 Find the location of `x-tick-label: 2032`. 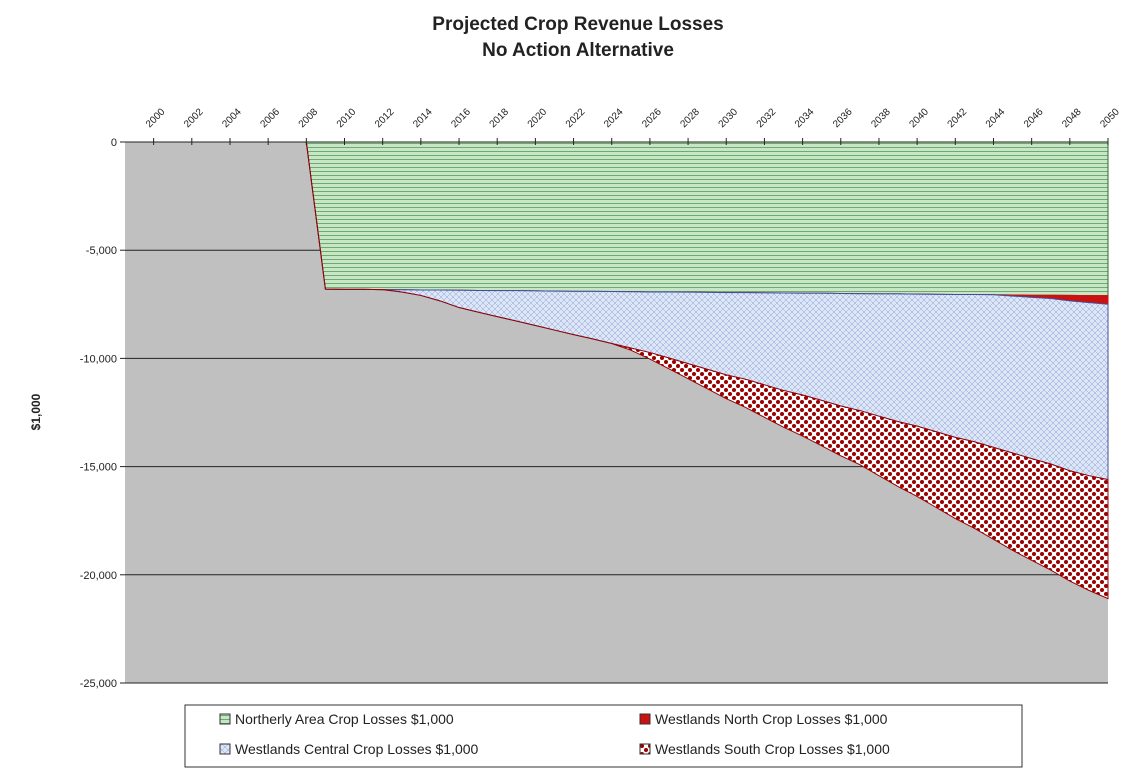

x-tick-label: 2032 is located at coordinates (767, 118).